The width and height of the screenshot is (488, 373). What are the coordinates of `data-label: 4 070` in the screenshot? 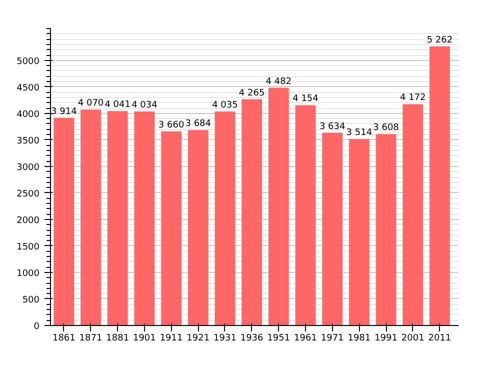 It's located at (91, 103).